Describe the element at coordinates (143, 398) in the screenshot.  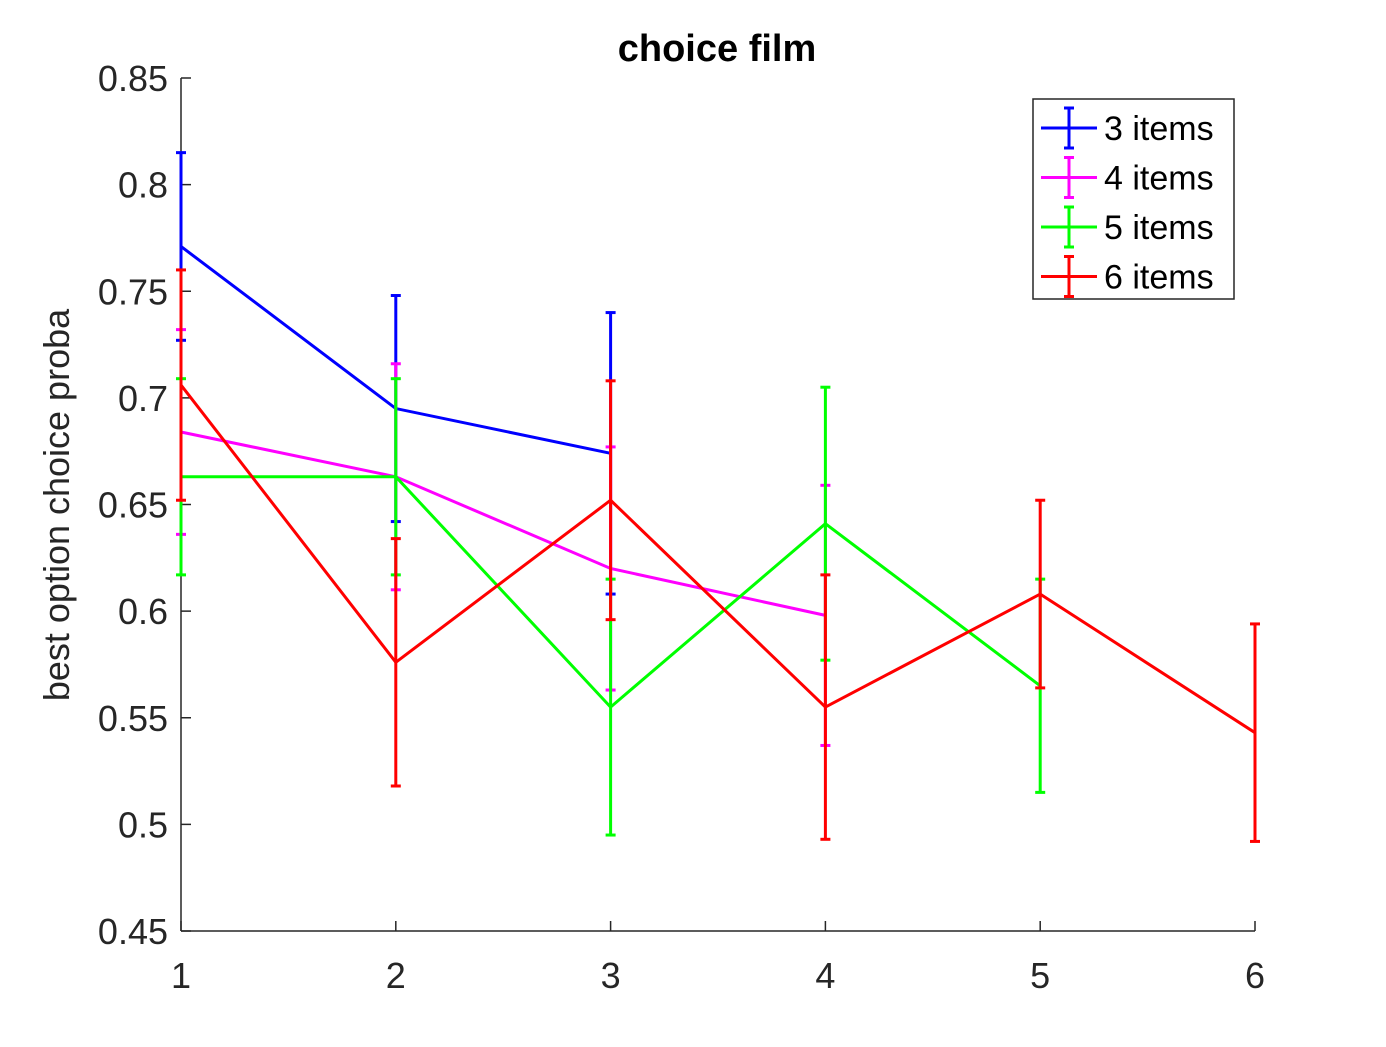
I see `y-tick-label: 0.7` at that location.